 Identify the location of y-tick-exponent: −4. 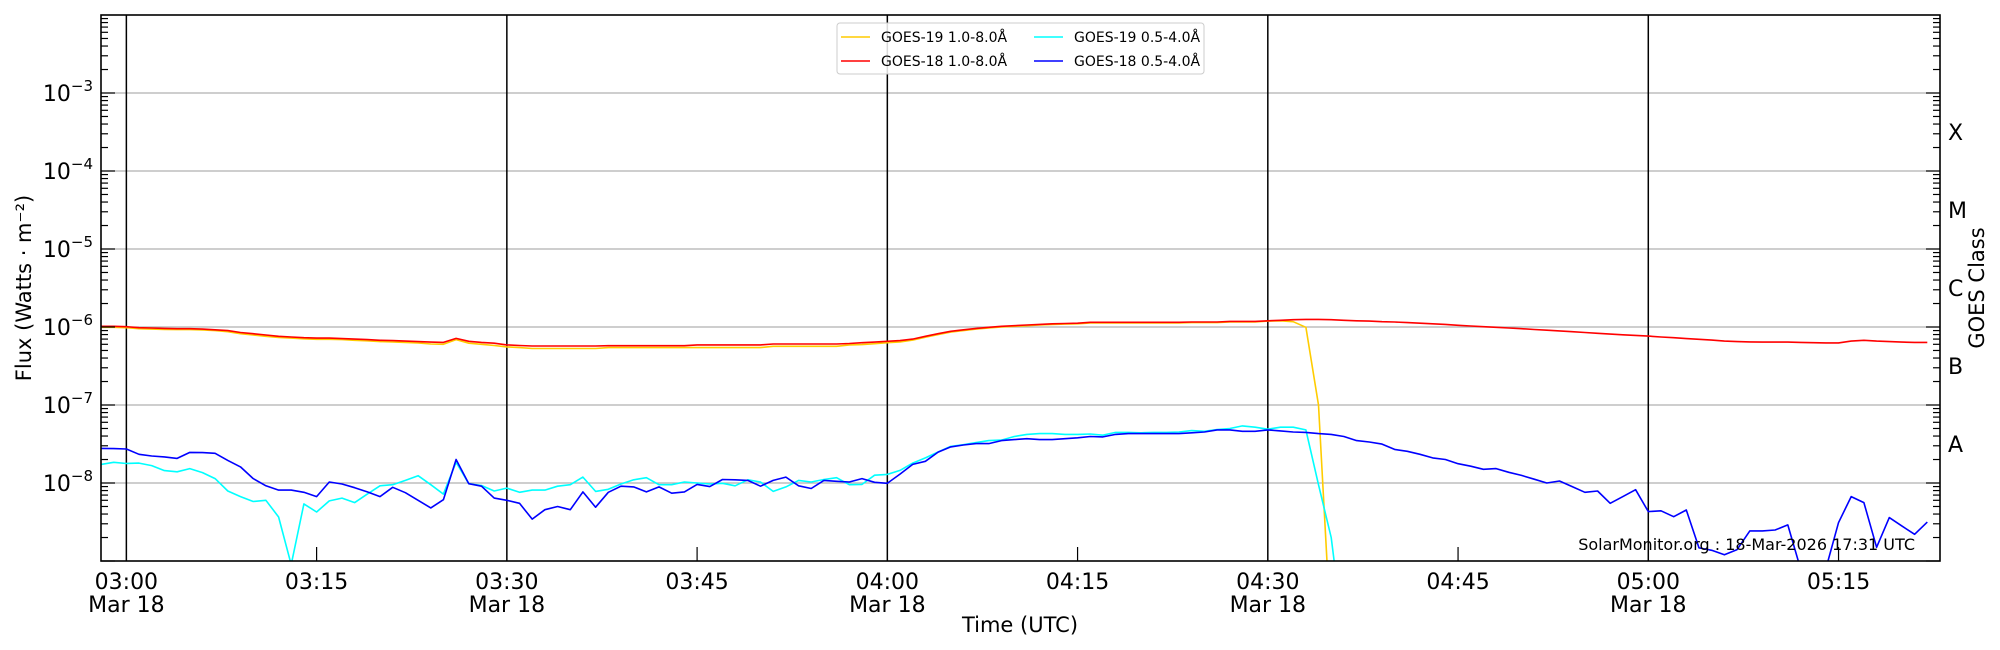
(82, 164).